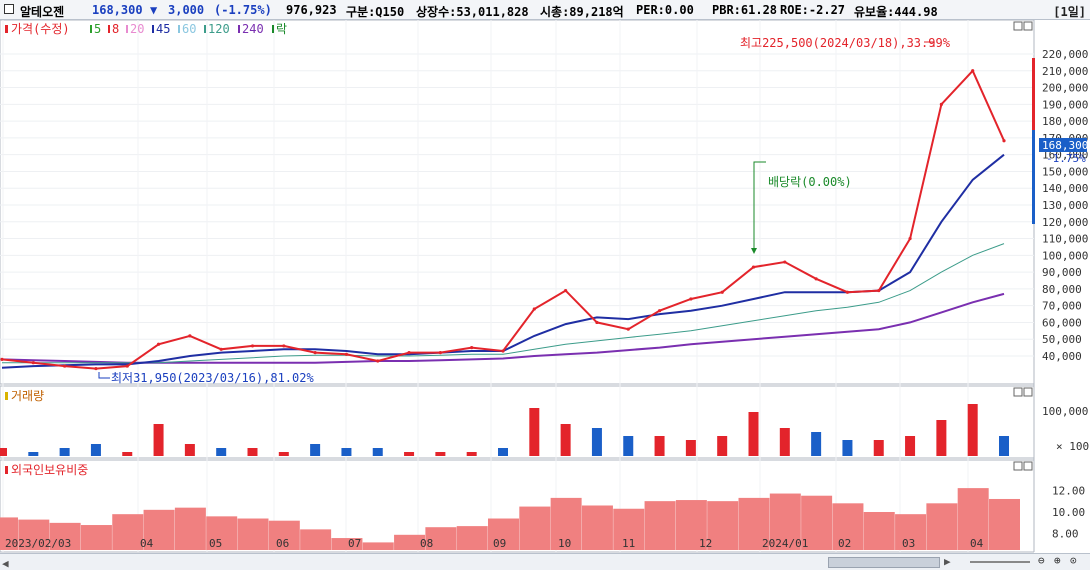 The width and height of the screenshot is (1090, 570). I want to click on bottom-scrollbar: ◀ ▶ ⊖ ⊕ ⊙, so click(545, 561).